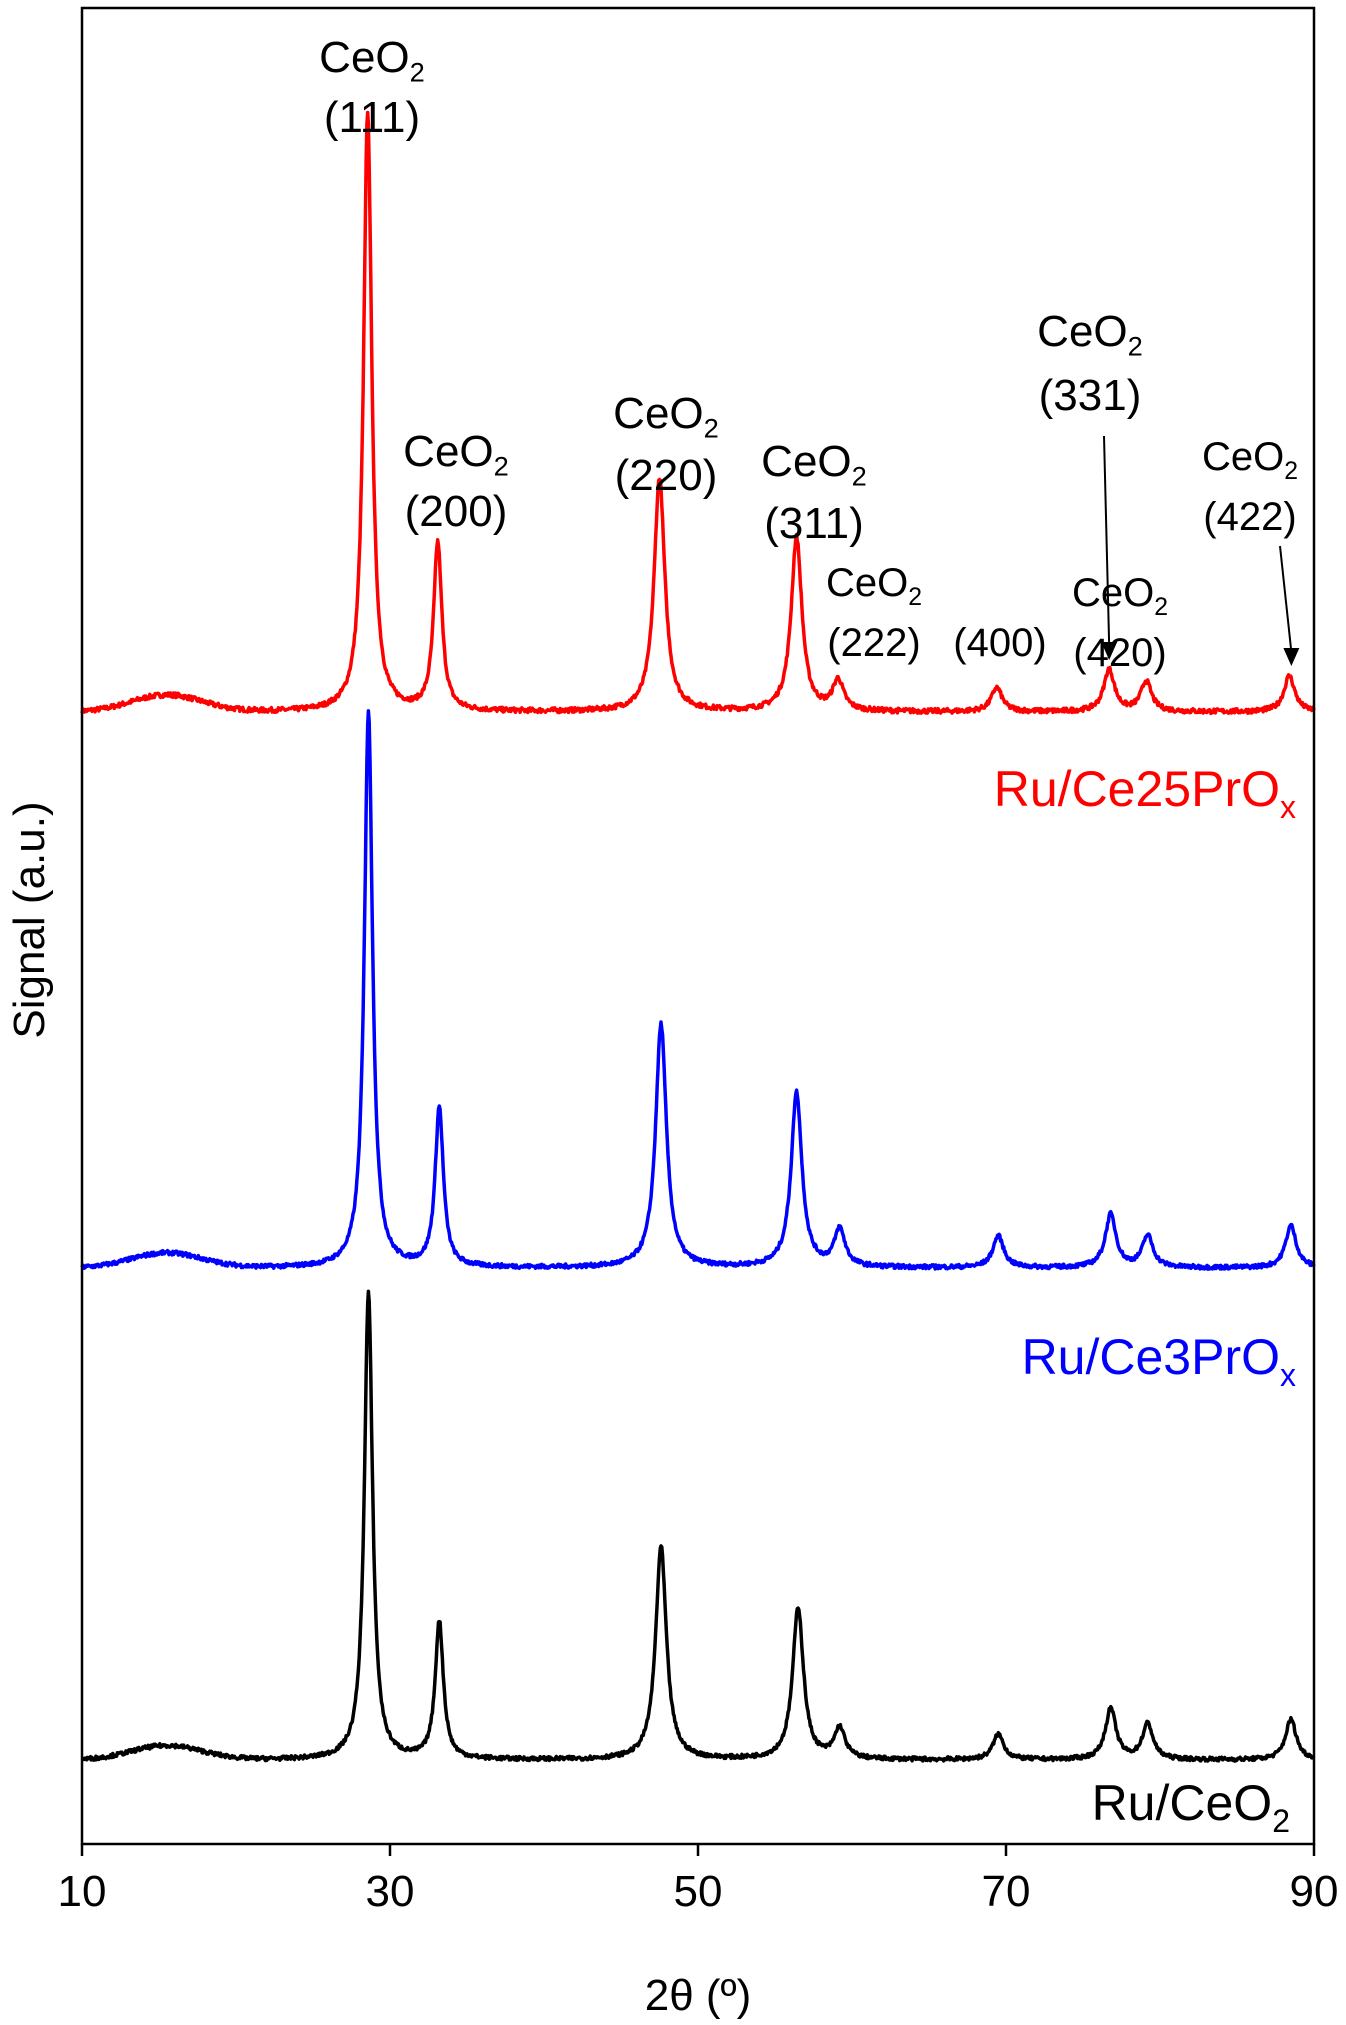 Image resolution: width=1346 pixels, height=2025 pixels. I want to click on x-tick-label-10: 10, so click(82, 1891).